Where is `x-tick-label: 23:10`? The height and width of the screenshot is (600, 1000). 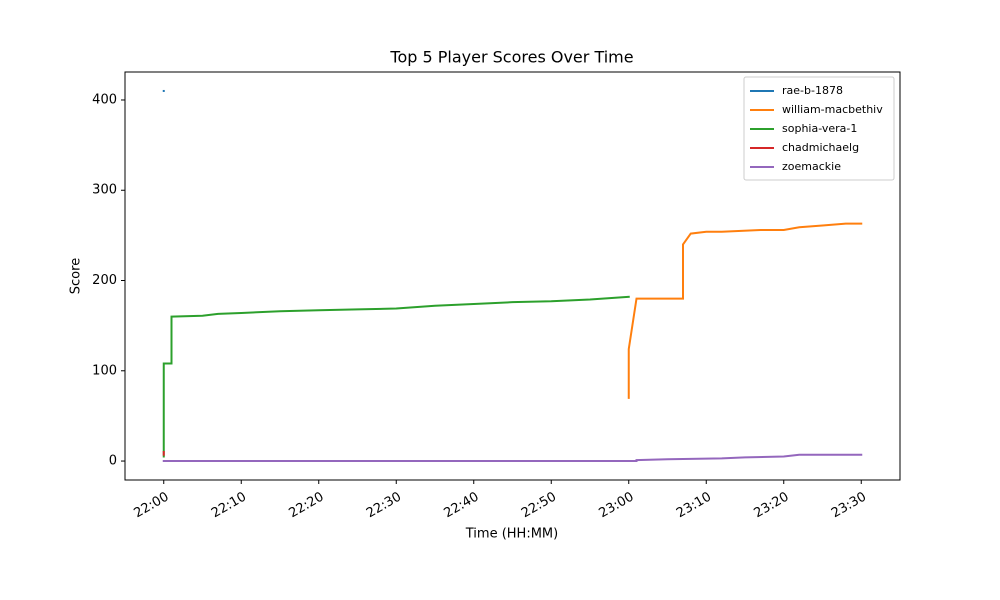
x-tick-label: 23:10 is located at coordinates (694, 506).